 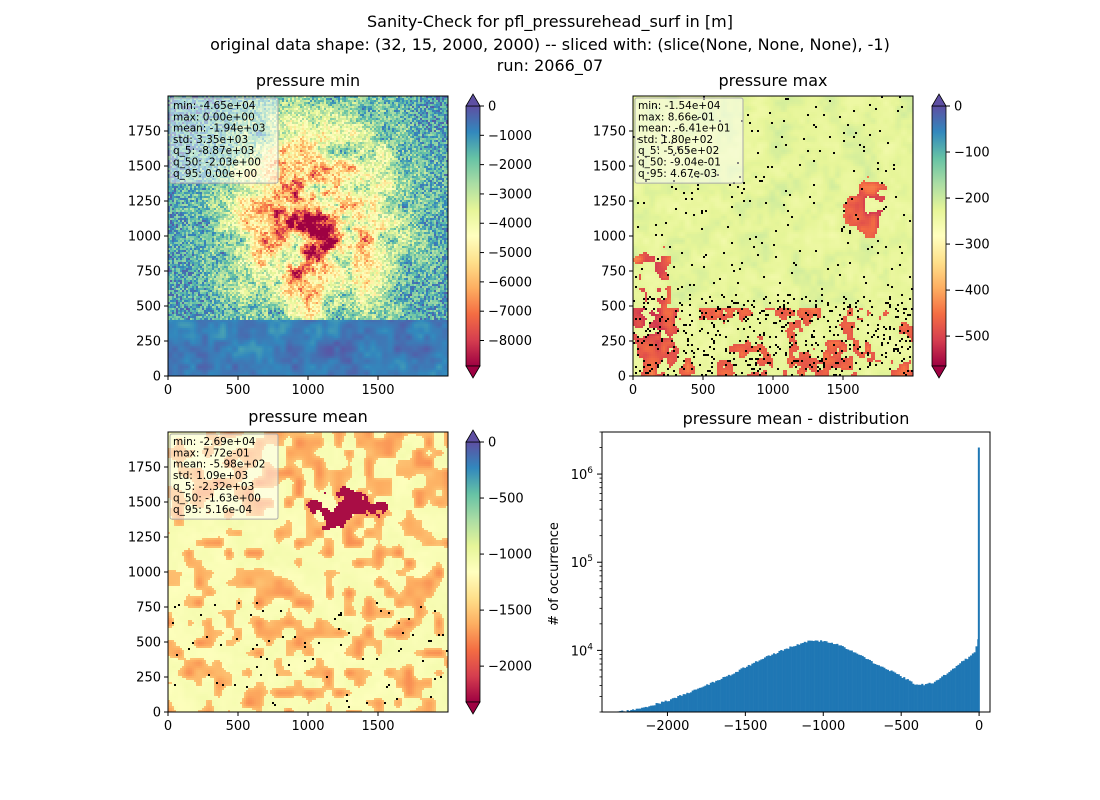 I want to click on stats-line: q_5: -2.32e+03, so click(x=213, y=487).